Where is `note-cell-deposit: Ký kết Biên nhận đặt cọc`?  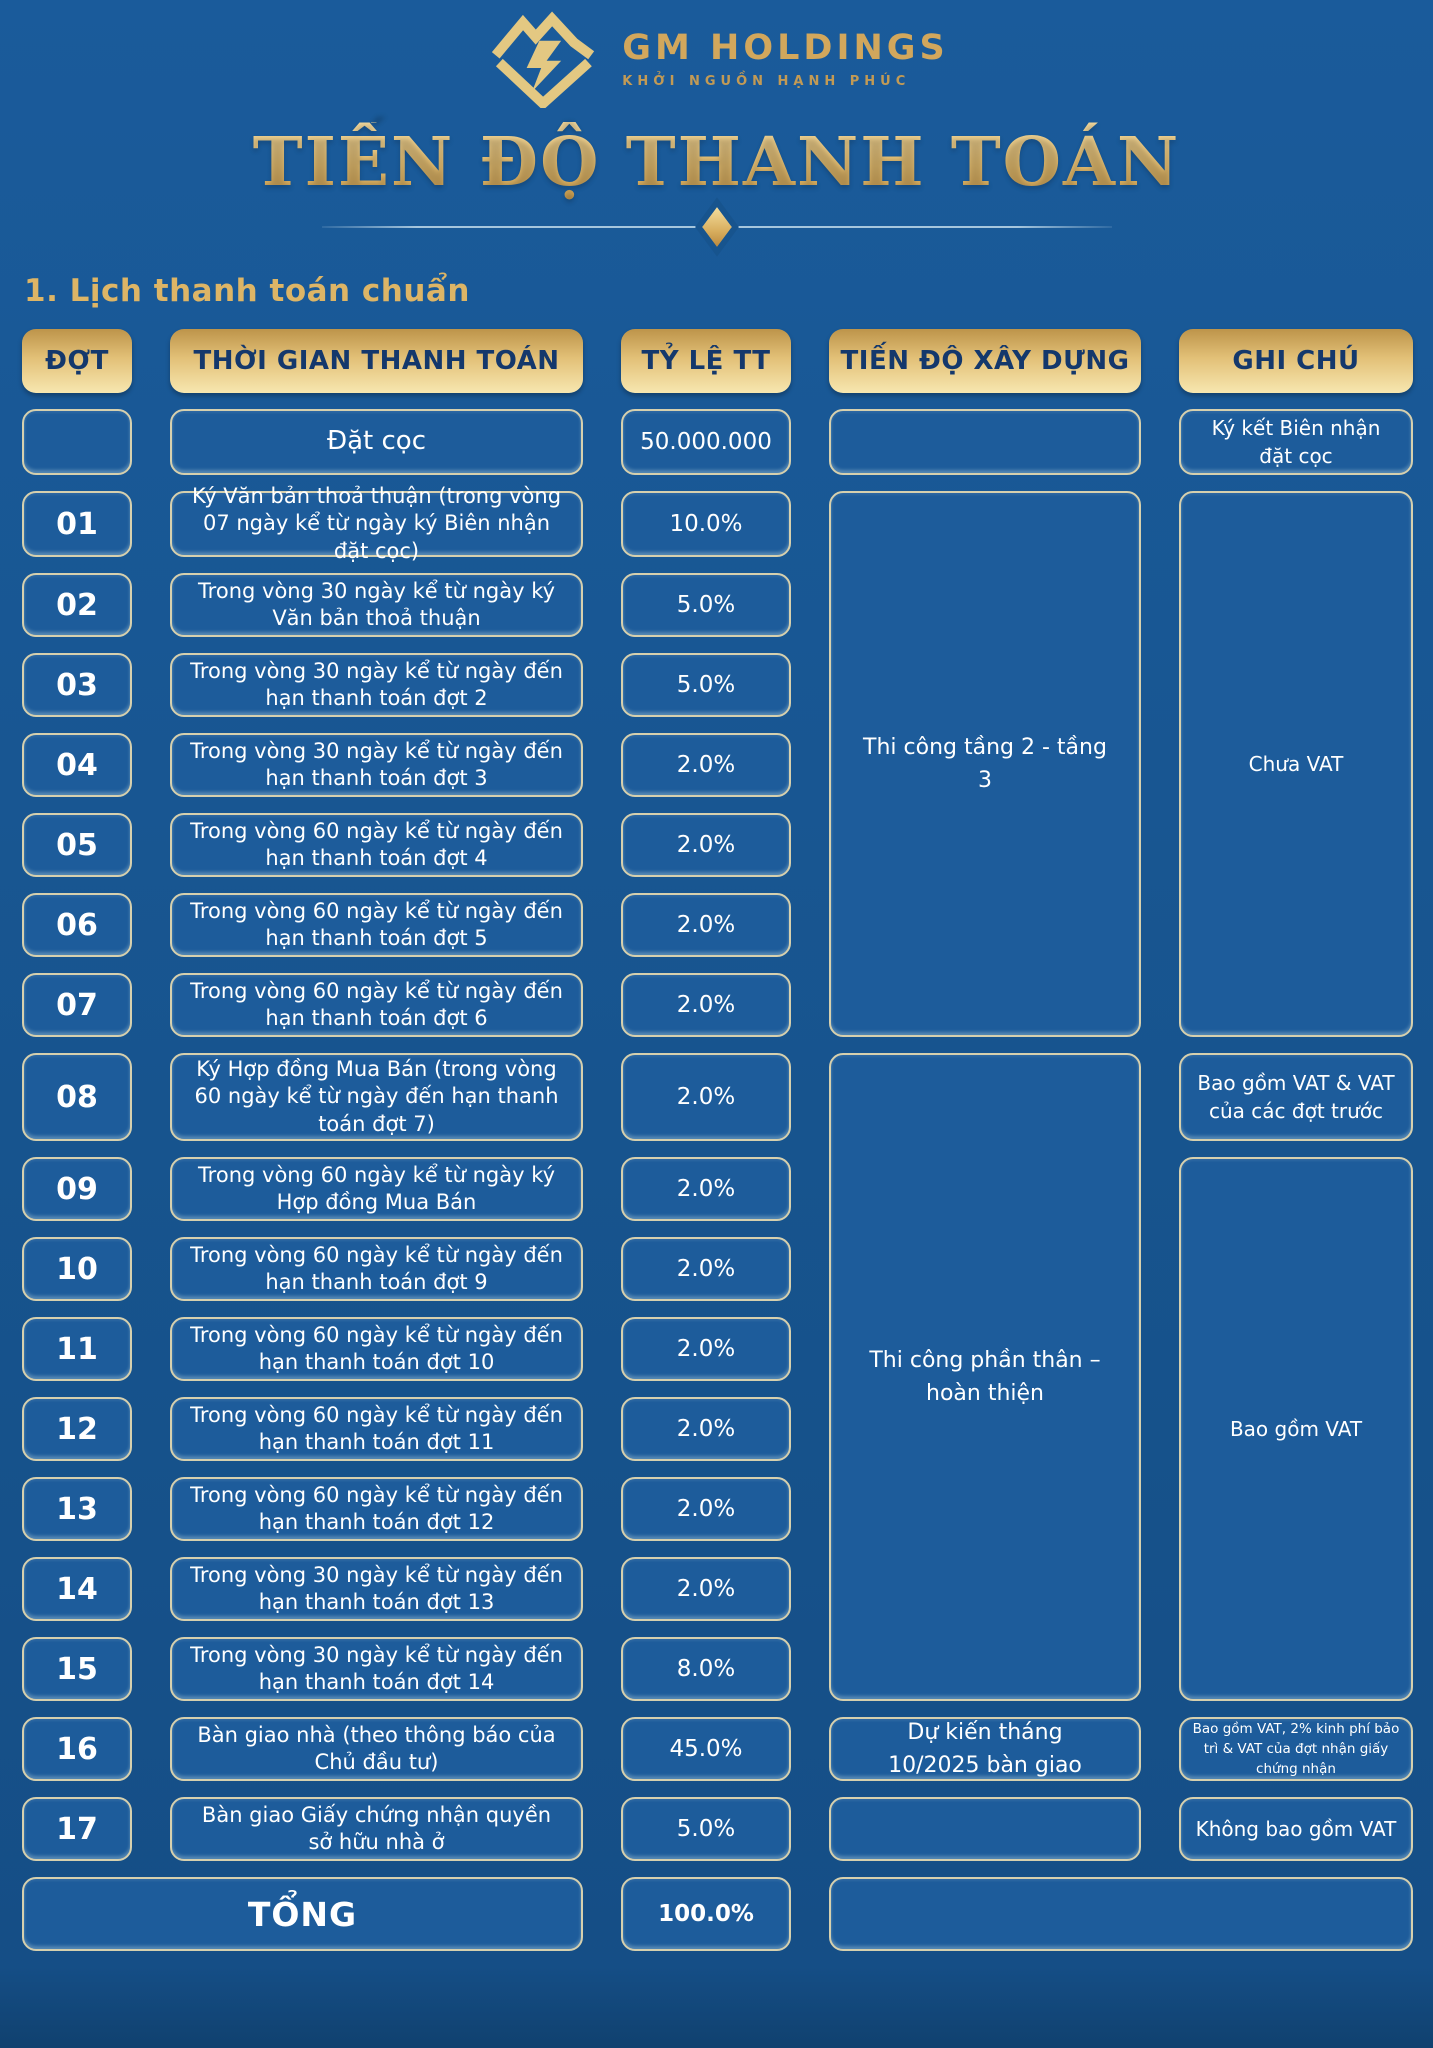 note-cell-deposit: Ký kết Biên nhận đặt cọc is located at coordinates (1296, 442).